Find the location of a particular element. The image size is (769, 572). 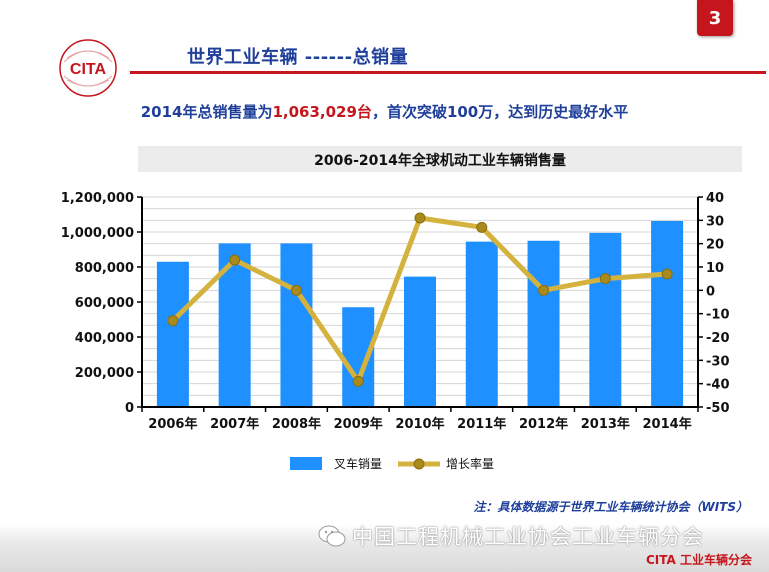

right-axis-ticks: -50 -40 -30 -20 -10 0 10 20 30 40 is located at coordinates (714, 303).